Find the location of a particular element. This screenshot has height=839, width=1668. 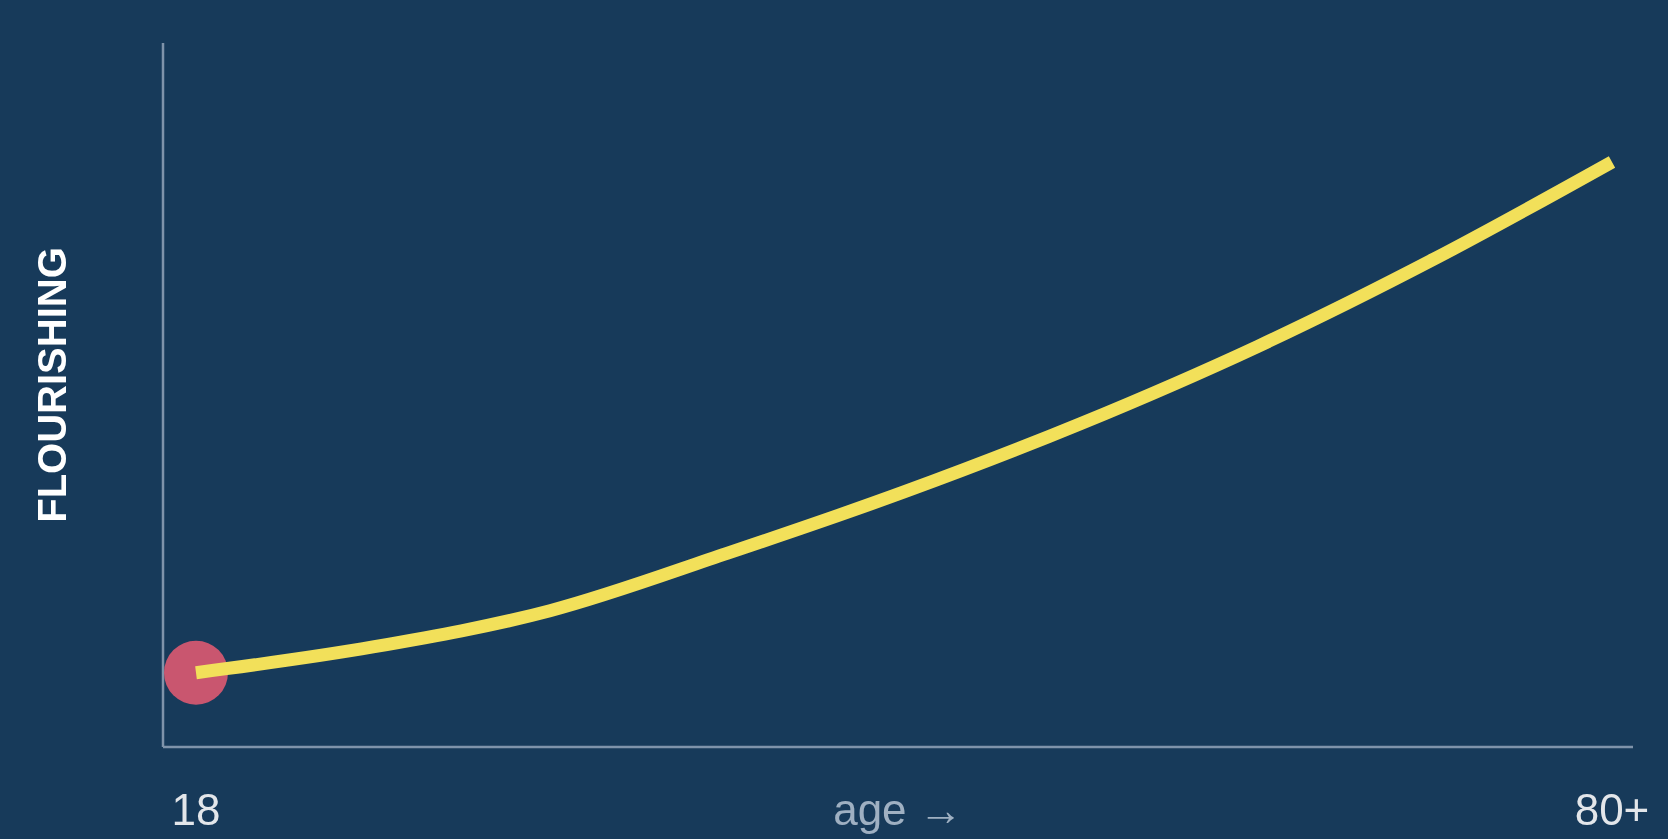

y-axis-title: FLOURISHING is located at coordinates (52, 385).